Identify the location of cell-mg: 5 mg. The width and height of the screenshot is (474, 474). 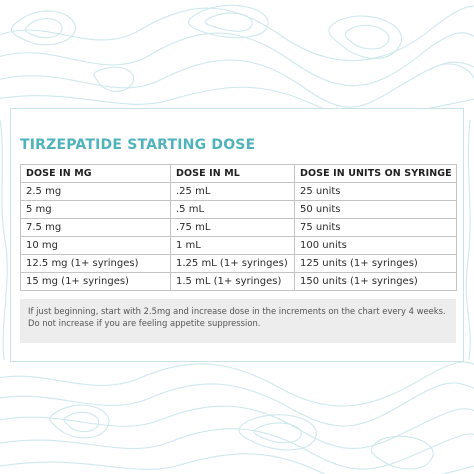
(95, 209).